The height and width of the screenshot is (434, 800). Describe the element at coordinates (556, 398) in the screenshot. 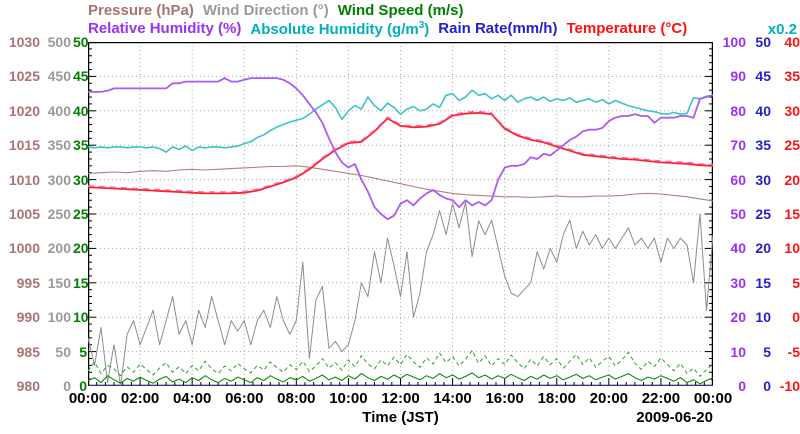

I see `x-tick-label: 18:00` at that location.